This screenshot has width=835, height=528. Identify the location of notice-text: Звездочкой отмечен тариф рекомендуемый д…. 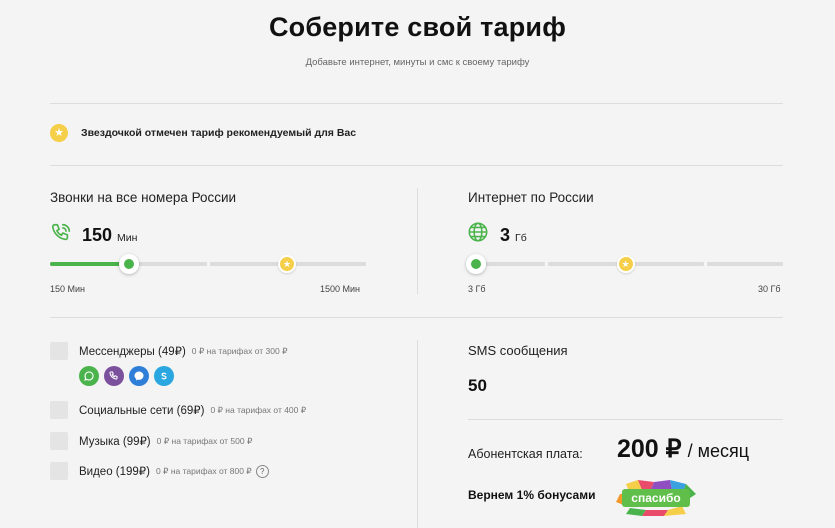
(219, 133).